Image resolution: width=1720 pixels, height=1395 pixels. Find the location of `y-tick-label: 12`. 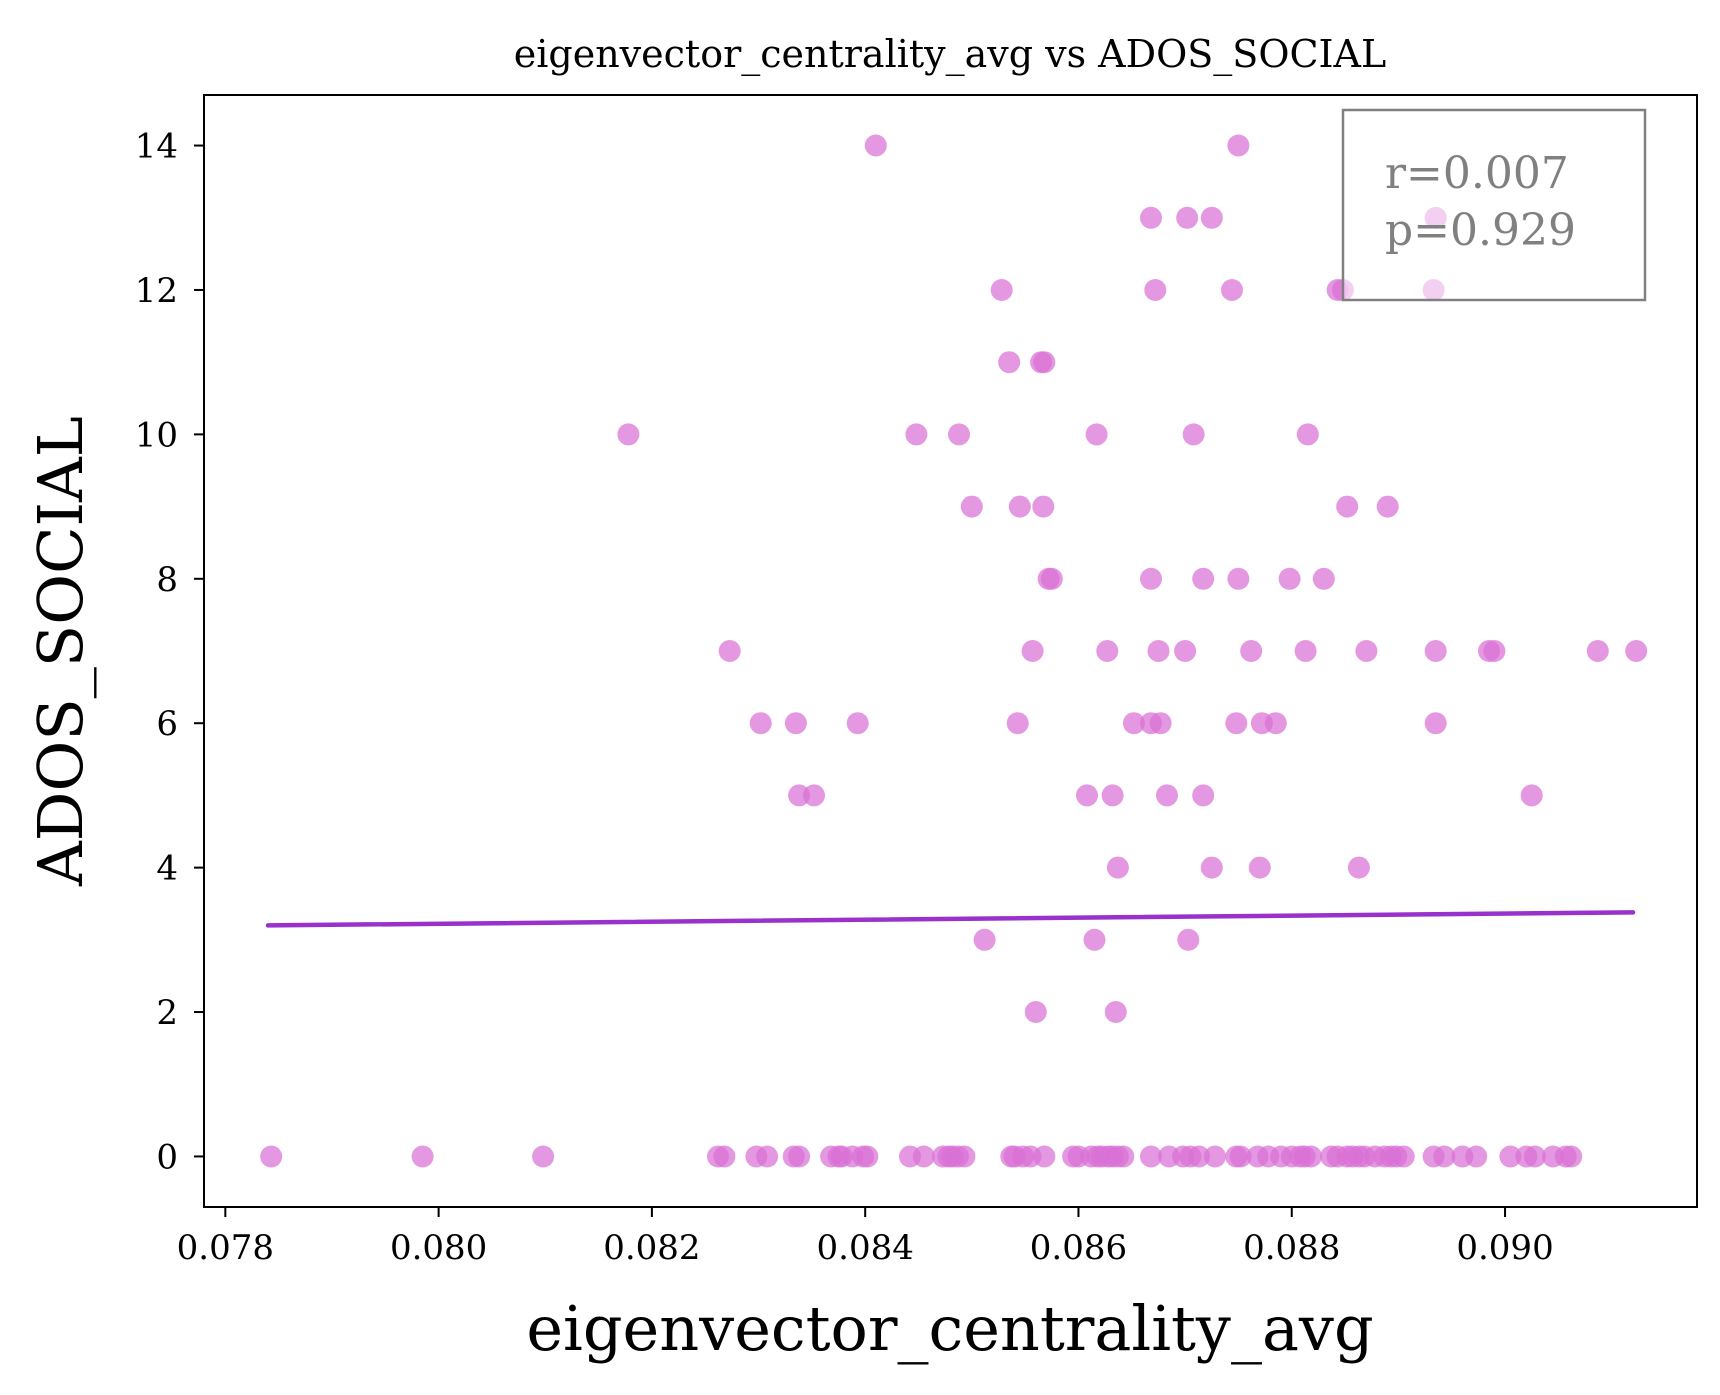

y-tick-label: 12 is located at coordinates (156, 291).